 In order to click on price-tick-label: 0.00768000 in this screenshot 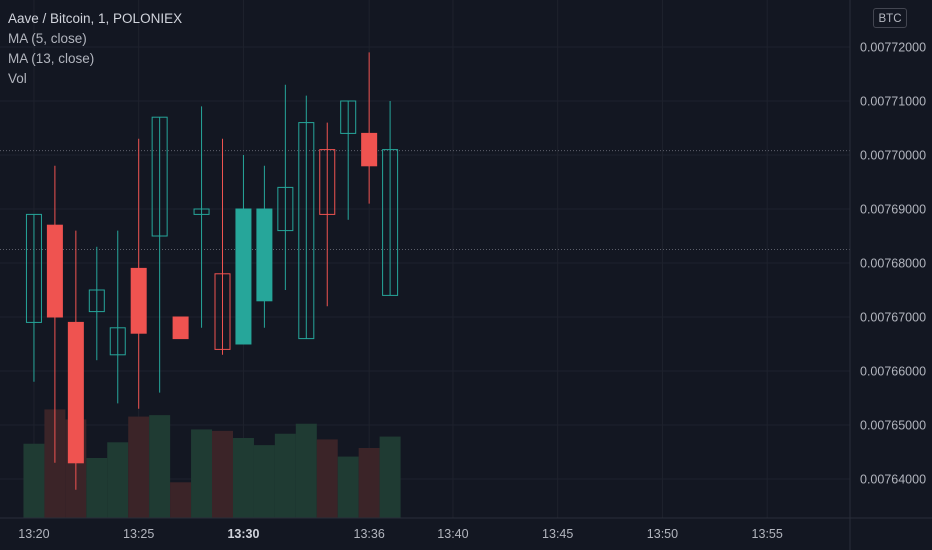, I will do `click(893, 264)`.